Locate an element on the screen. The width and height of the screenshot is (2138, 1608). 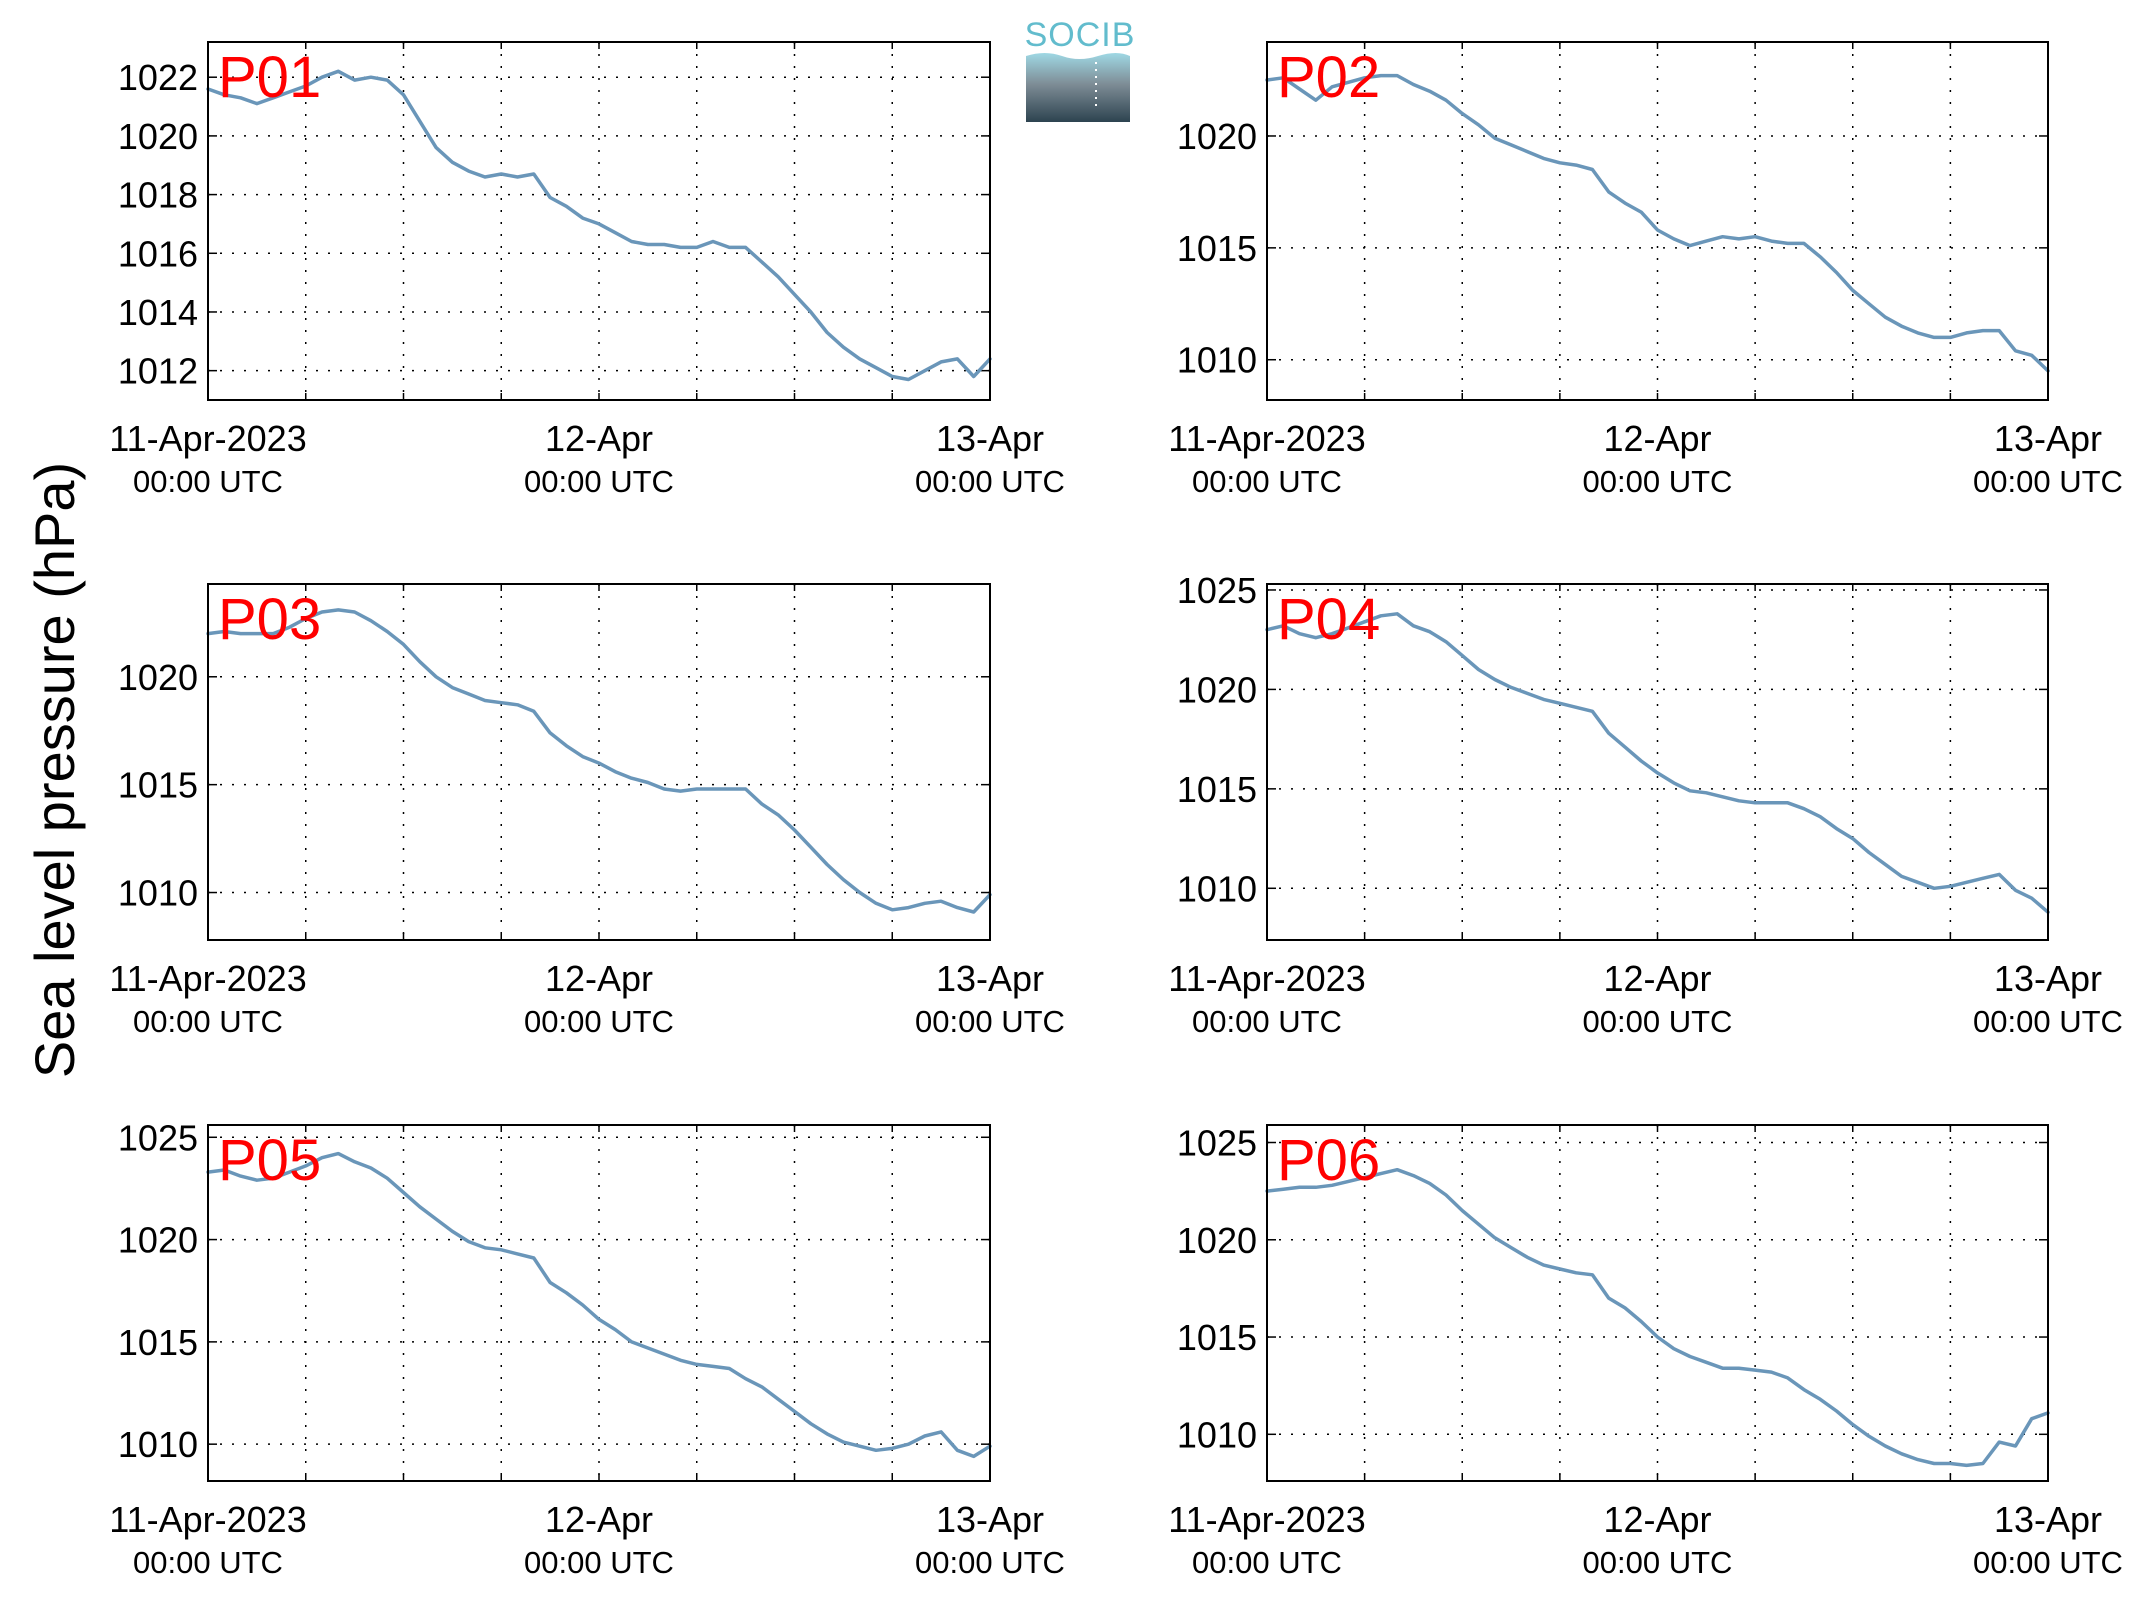
y-axis-label: Sea level pressure (hPa) is located at coordinates (54, 770).